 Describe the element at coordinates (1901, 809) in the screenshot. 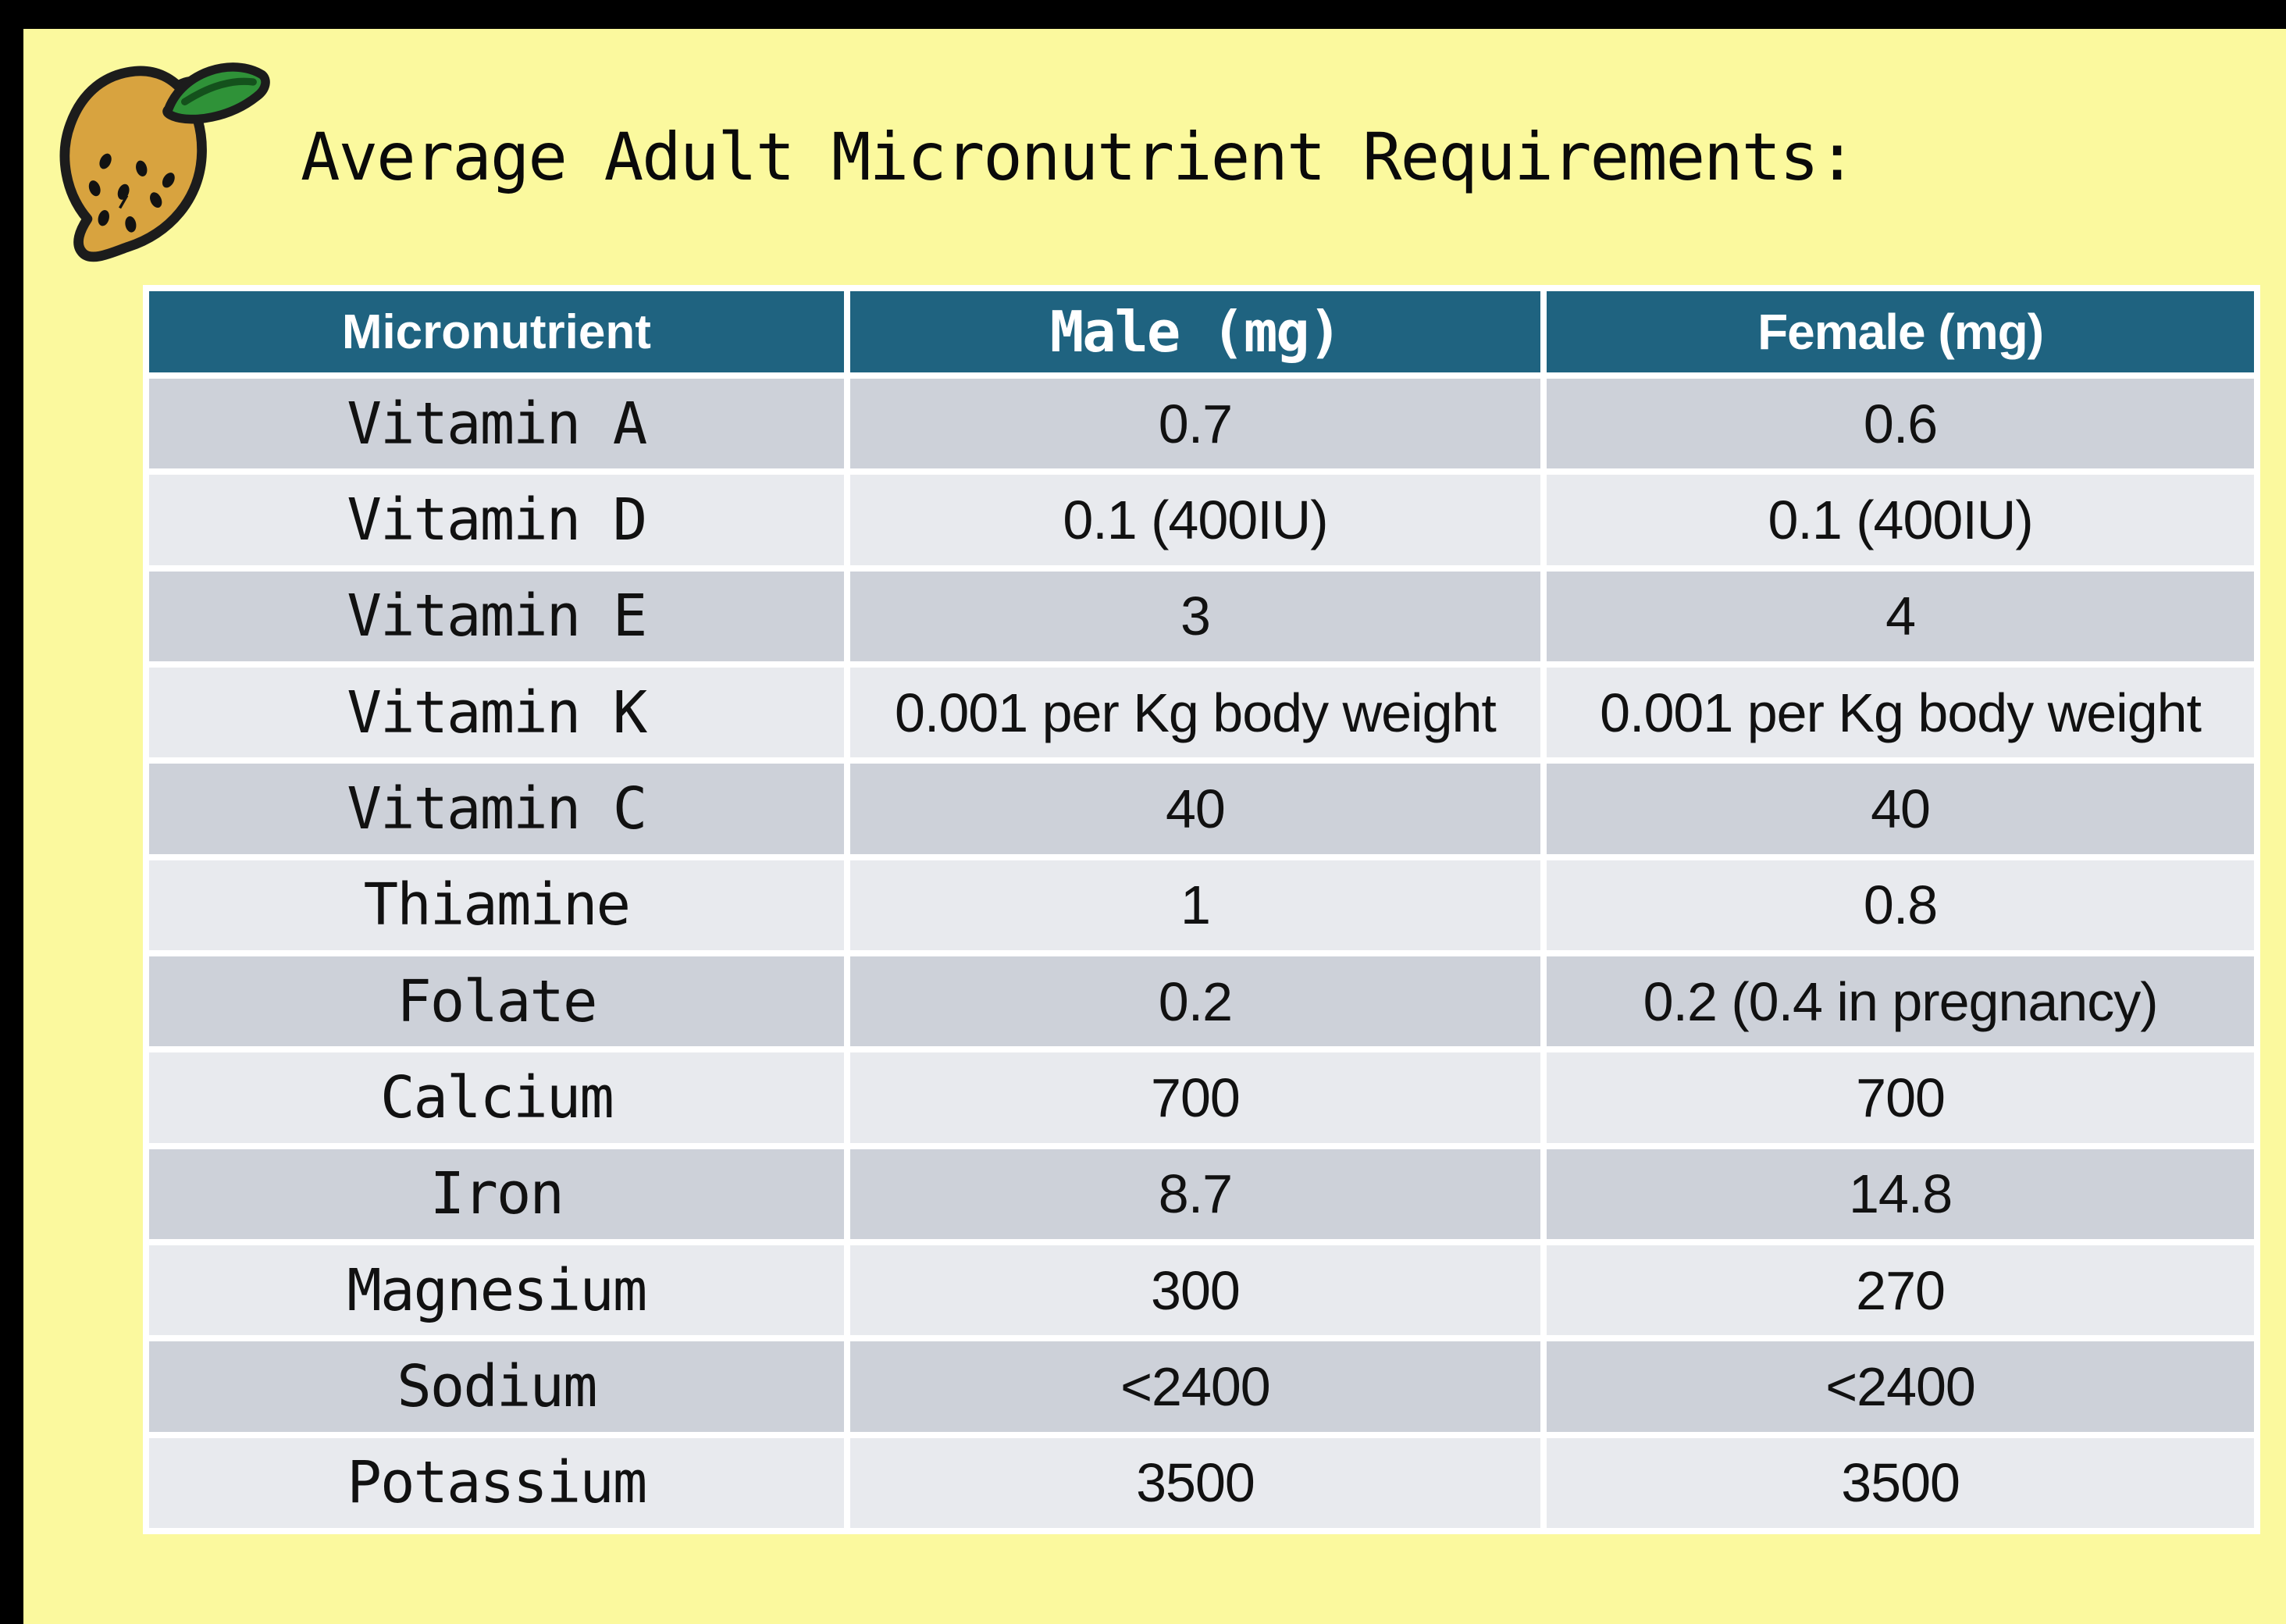

I see `female-value-cell: 40` at that location.